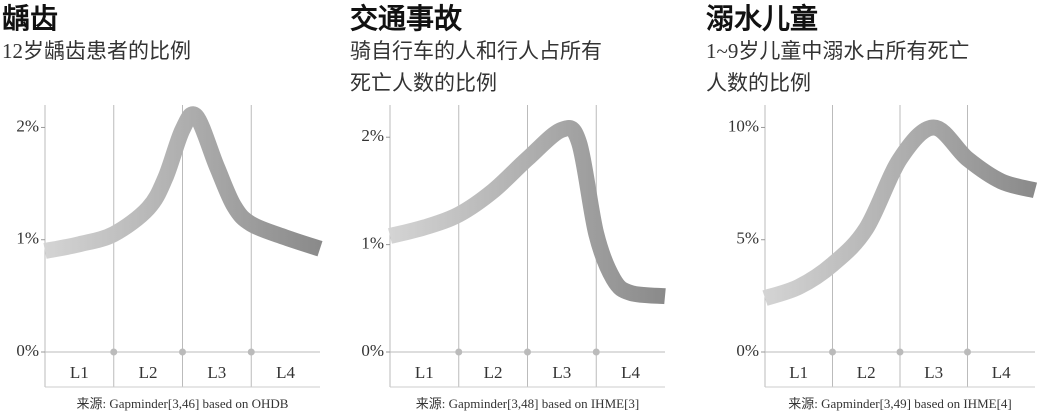  Describe the element at coordinates (899, 403) in the screenshot. I see `source: 来源: Gapminder[3,49] based on IHME[4]` at that location.